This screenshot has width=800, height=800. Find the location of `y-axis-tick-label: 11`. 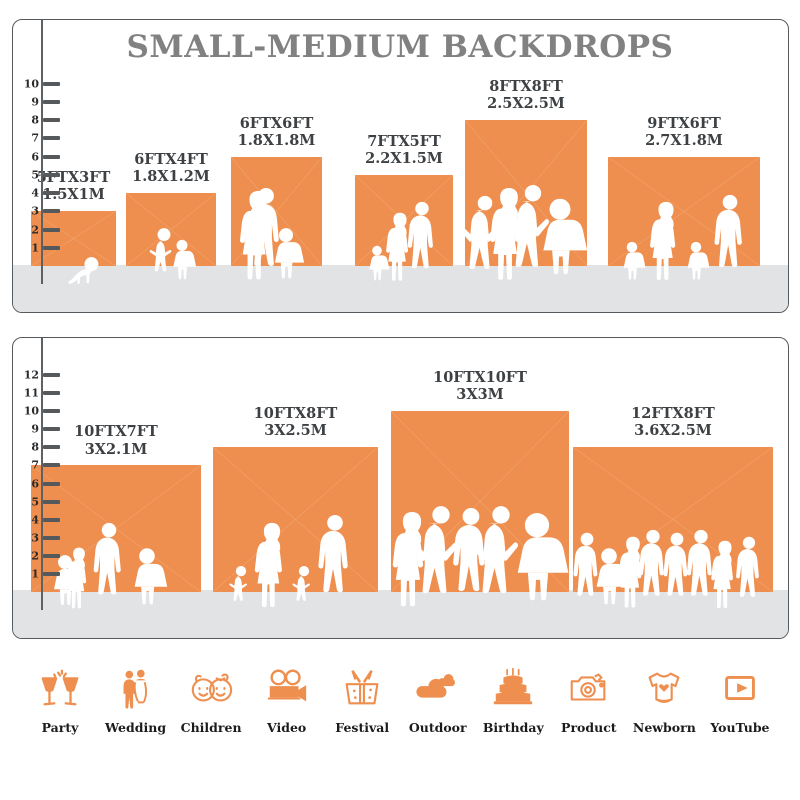

y-axis-tick-label: 11 is located at coordinates (31, 393).